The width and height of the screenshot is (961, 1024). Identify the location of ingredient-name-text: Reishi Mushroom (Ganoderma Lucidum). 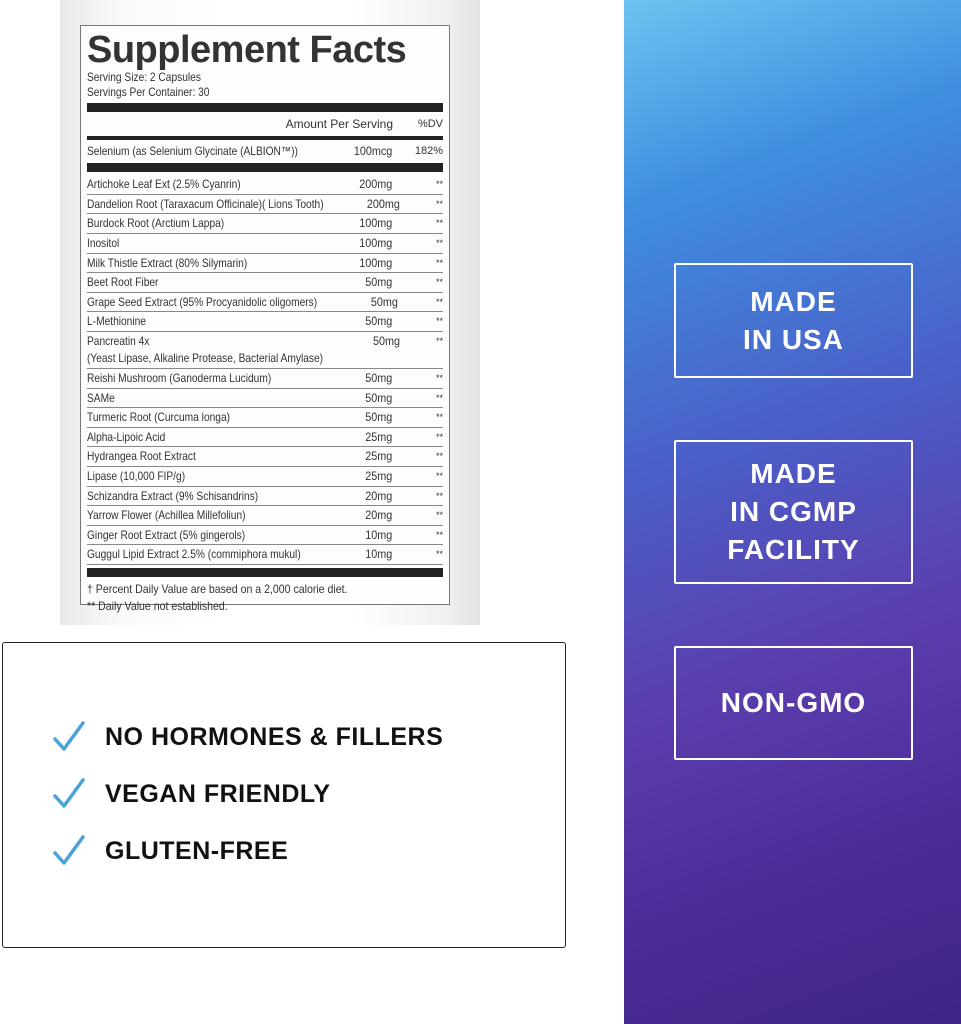
(179, 377).